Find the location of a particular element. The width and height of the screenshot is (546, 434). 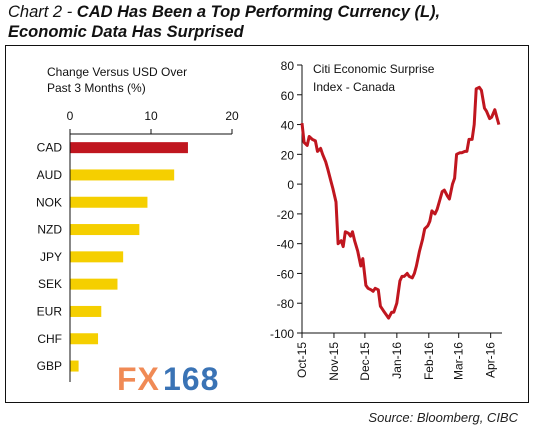

line-x-tick-label: Feb-16 is located at coordinates (429, 361).